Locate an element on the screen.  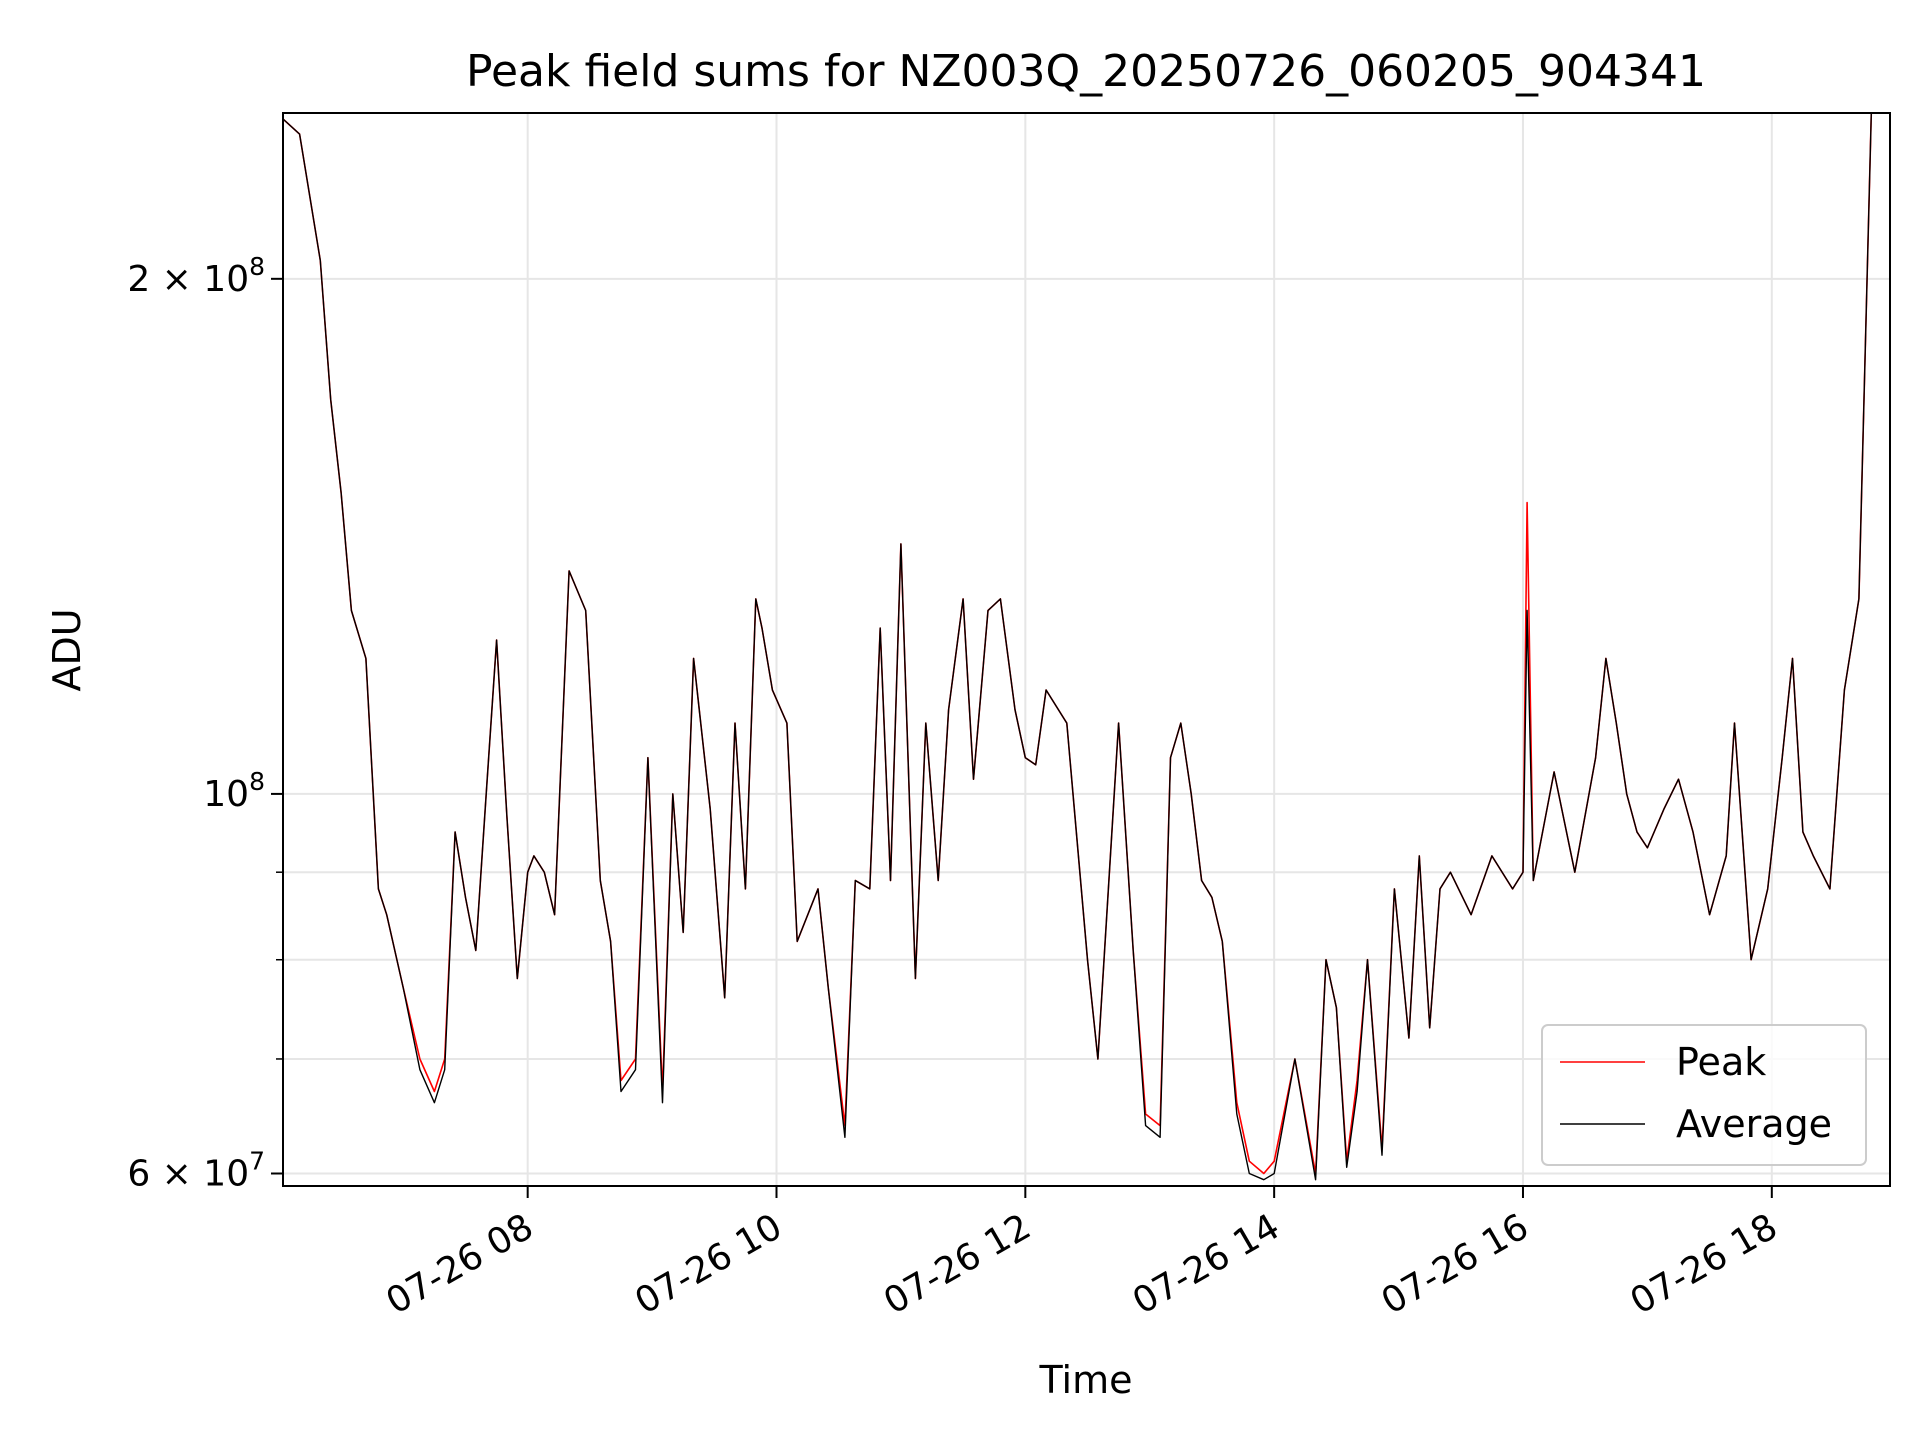
y-tick-label: 6 × 107 is located at coordinates (196, 1171).